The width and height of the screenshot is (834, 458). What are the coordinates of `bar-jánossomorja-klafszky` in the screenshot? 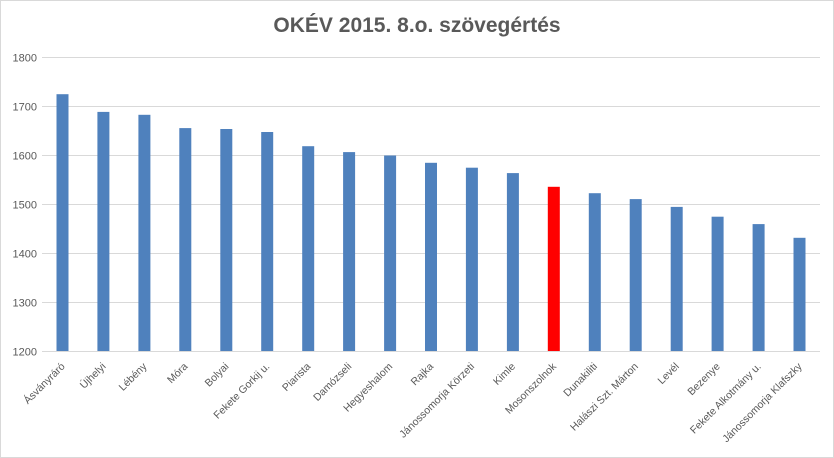 It's located at (799, 294).